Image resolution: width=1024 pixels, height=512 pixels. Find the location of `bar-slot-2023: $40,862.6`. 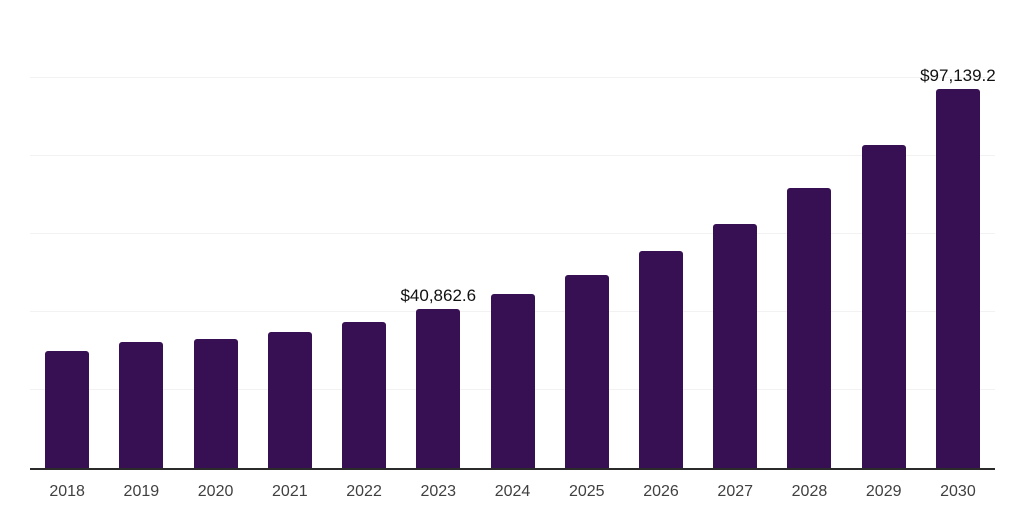

bar-slot-2023: $40,862.6 is located at coordinates (438, 235).